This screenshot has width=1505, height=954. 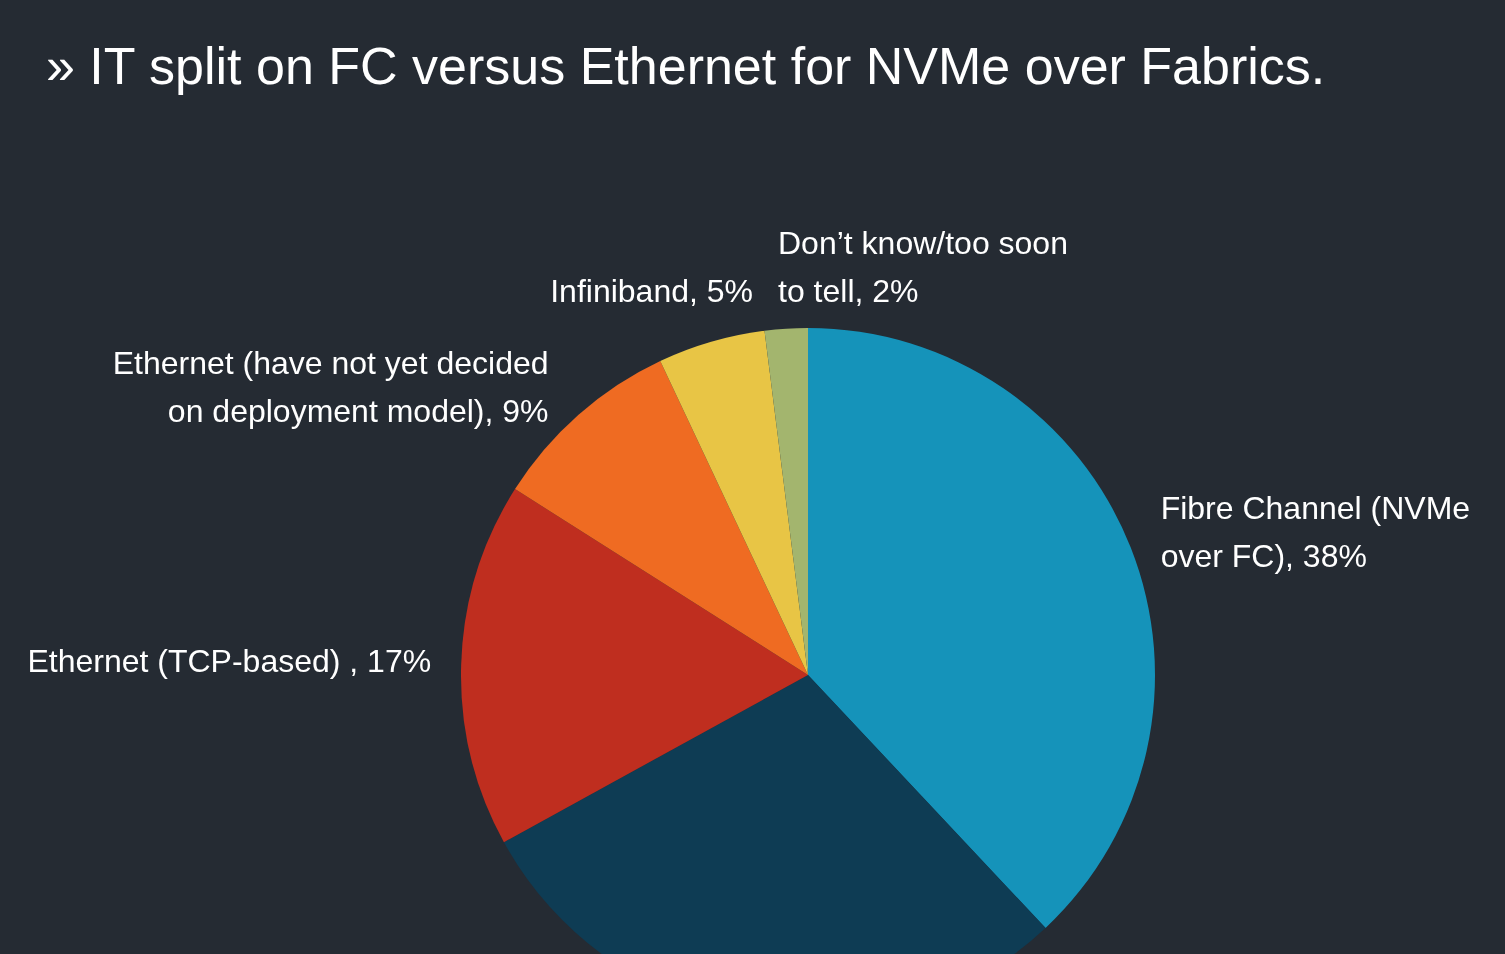 I want to click on slice-label: Infiniband, 5%, so click(x=651, y=290).